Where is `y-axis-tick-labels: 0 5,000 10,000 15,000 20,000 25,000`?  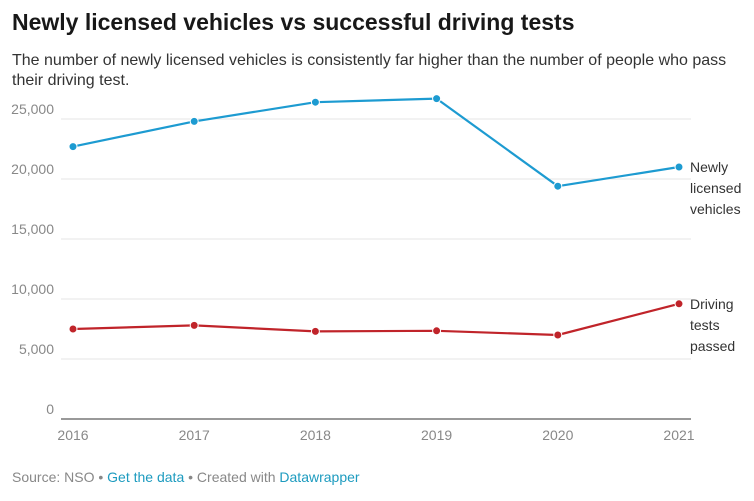
y-axis-tick-labels: 0 5,000 10,000 15,000 20,000 25,000 is located at coordinates (32, 259).